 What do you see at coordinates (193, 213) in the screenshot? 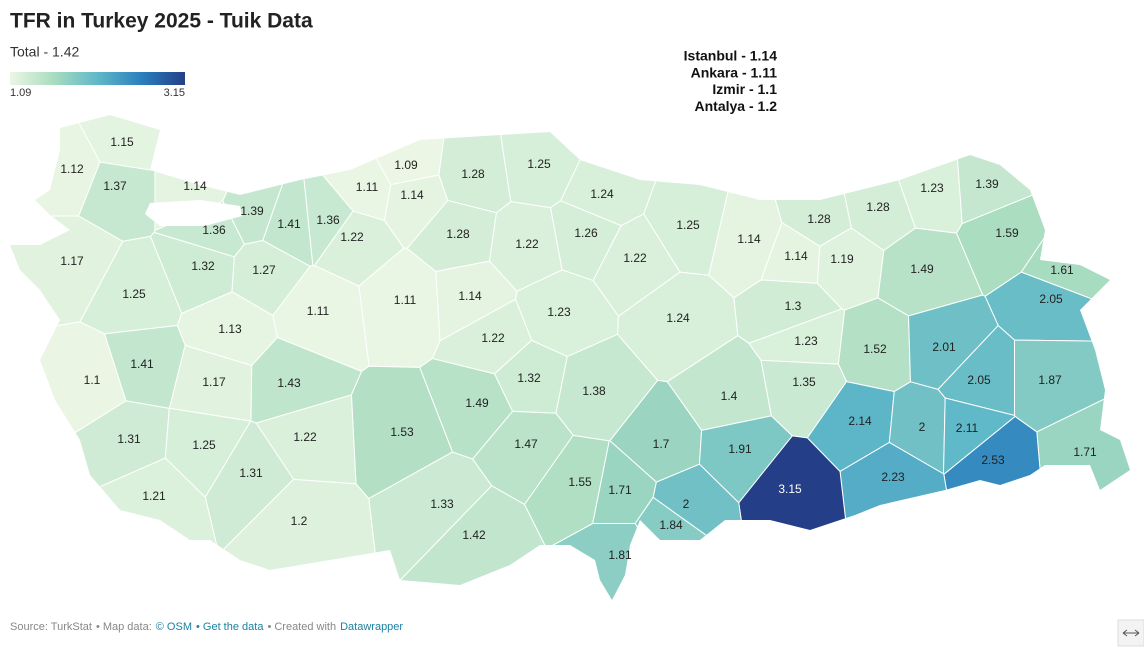
I see `marmara-sea` at bounding box center [193, 213].